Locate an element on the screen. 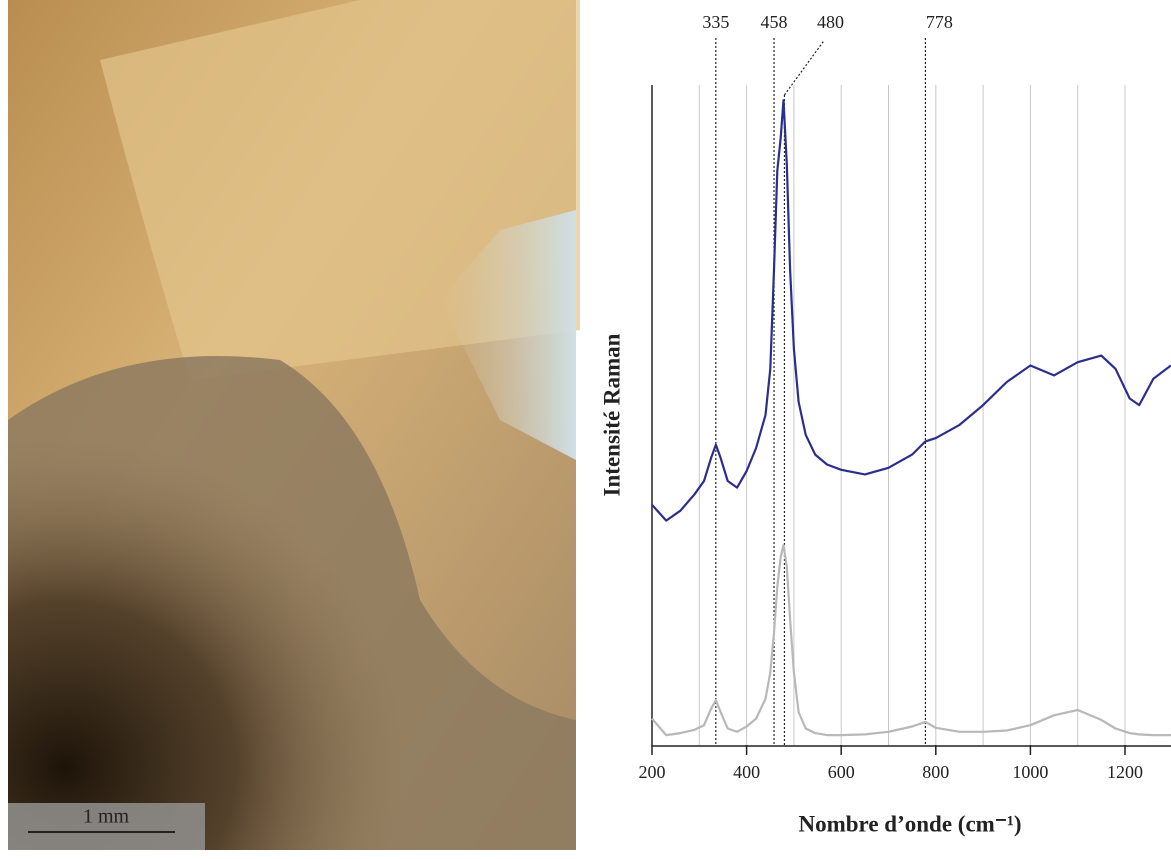 The height and width of the screenshot is (859, 1171). scale-label: 1 mm is located at coordinates (106, 817).